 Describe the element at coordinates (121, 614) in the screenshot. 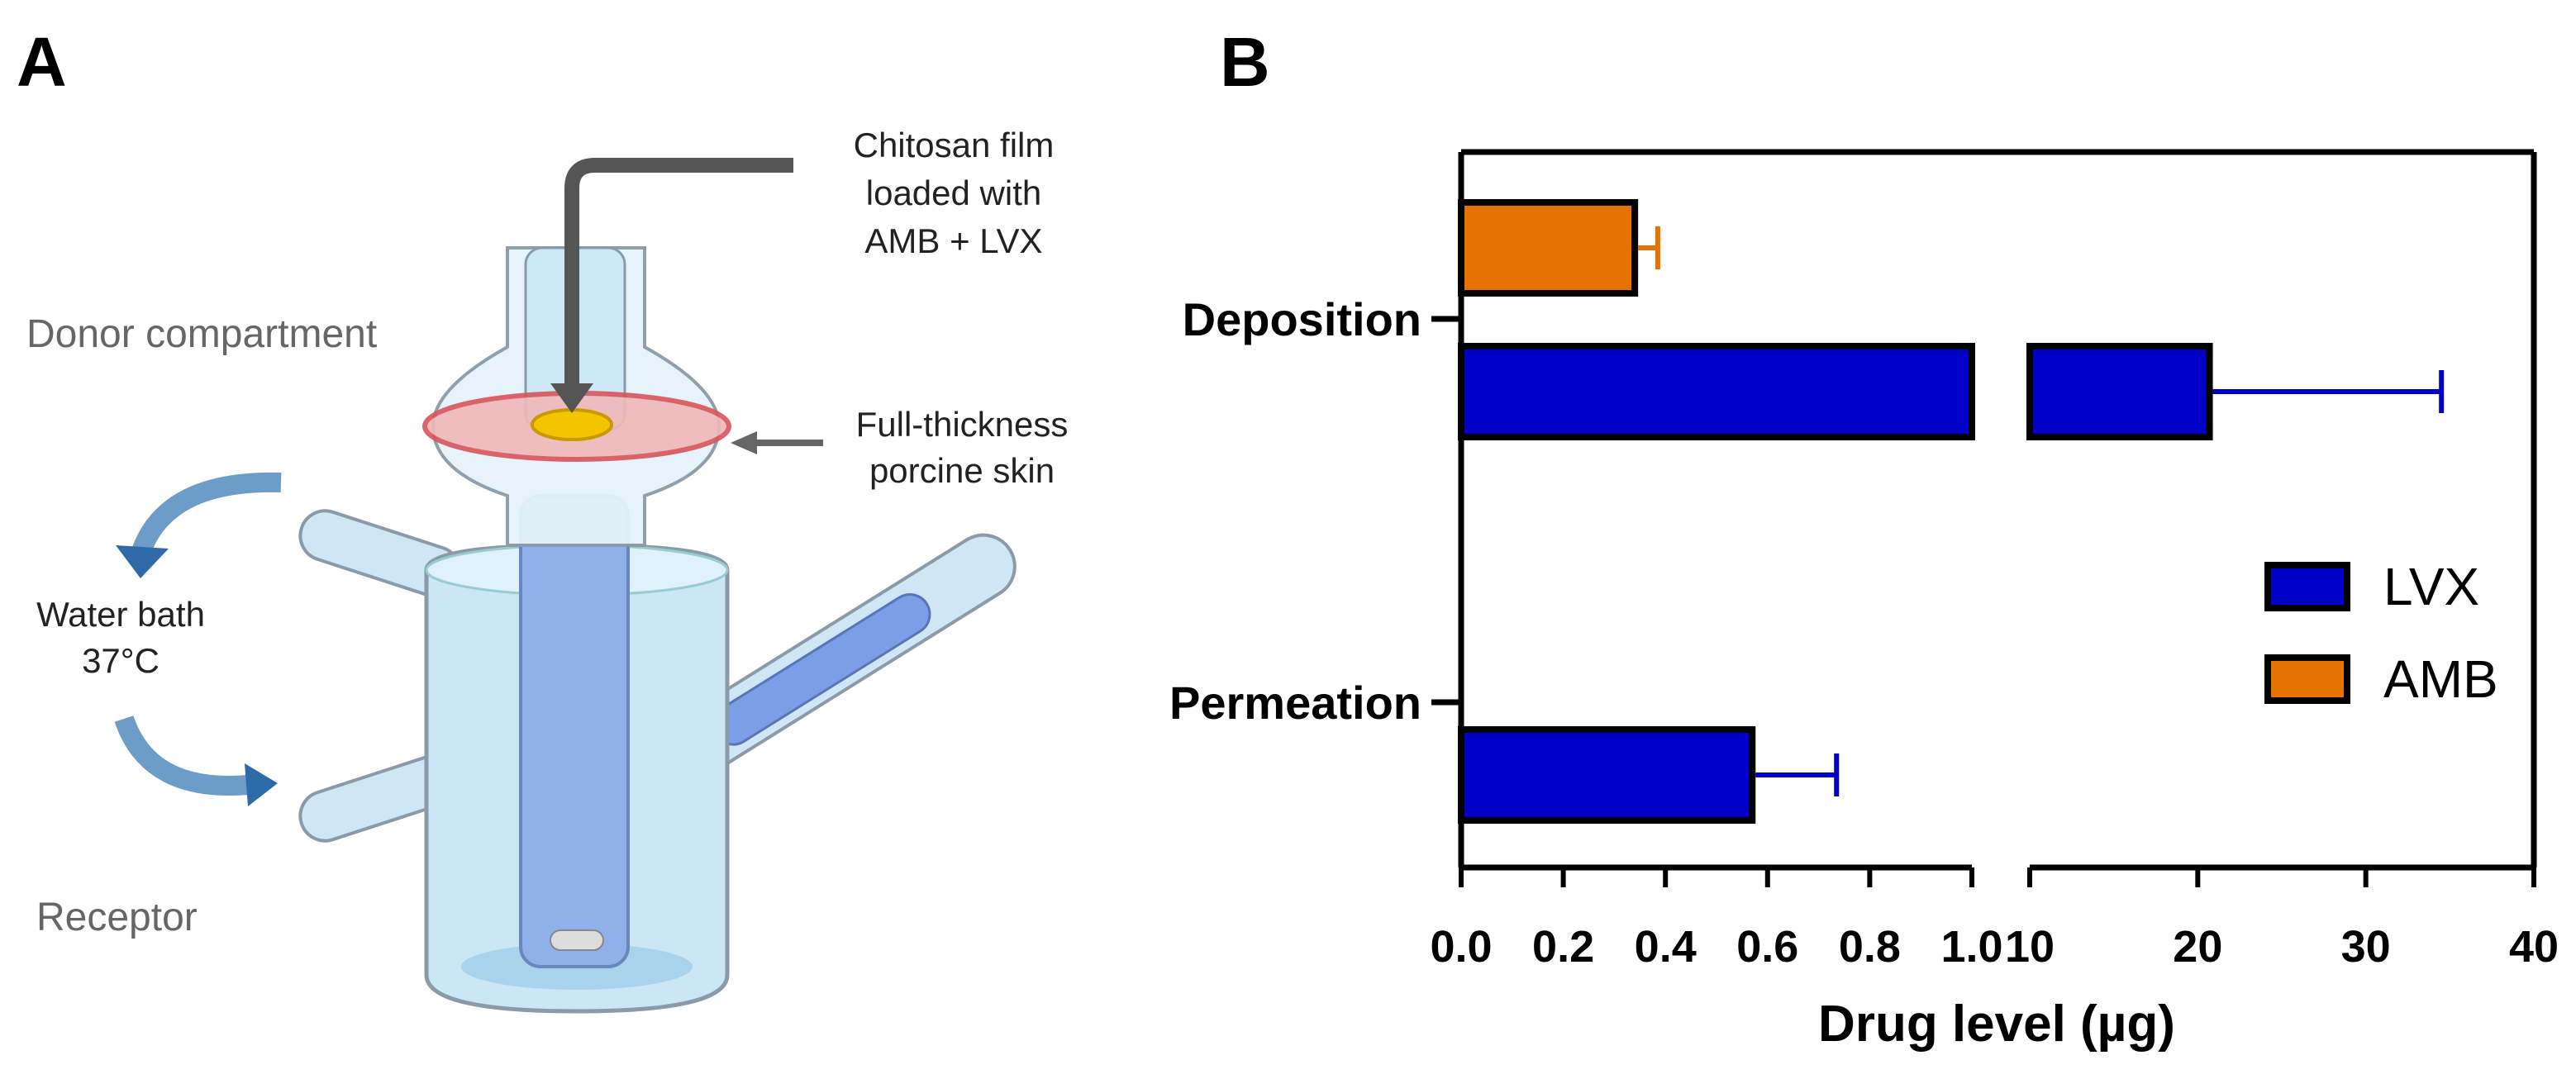

I see `bath-label: Water bath` at that location.